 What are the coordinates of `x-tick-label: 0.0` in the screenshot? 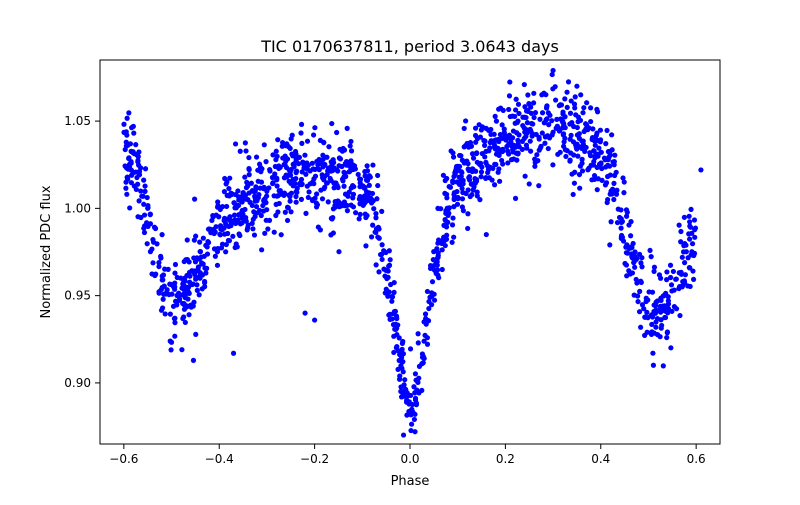 It's located at (409, 459).